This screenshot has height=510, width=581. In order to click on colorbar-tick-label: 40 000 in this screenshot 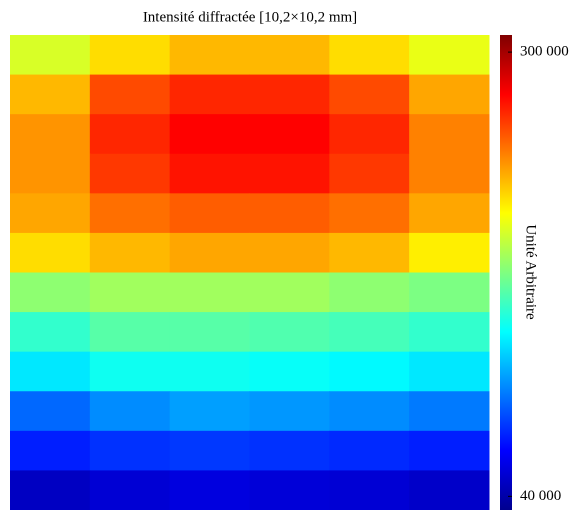, I will do `click(540, 496)`.